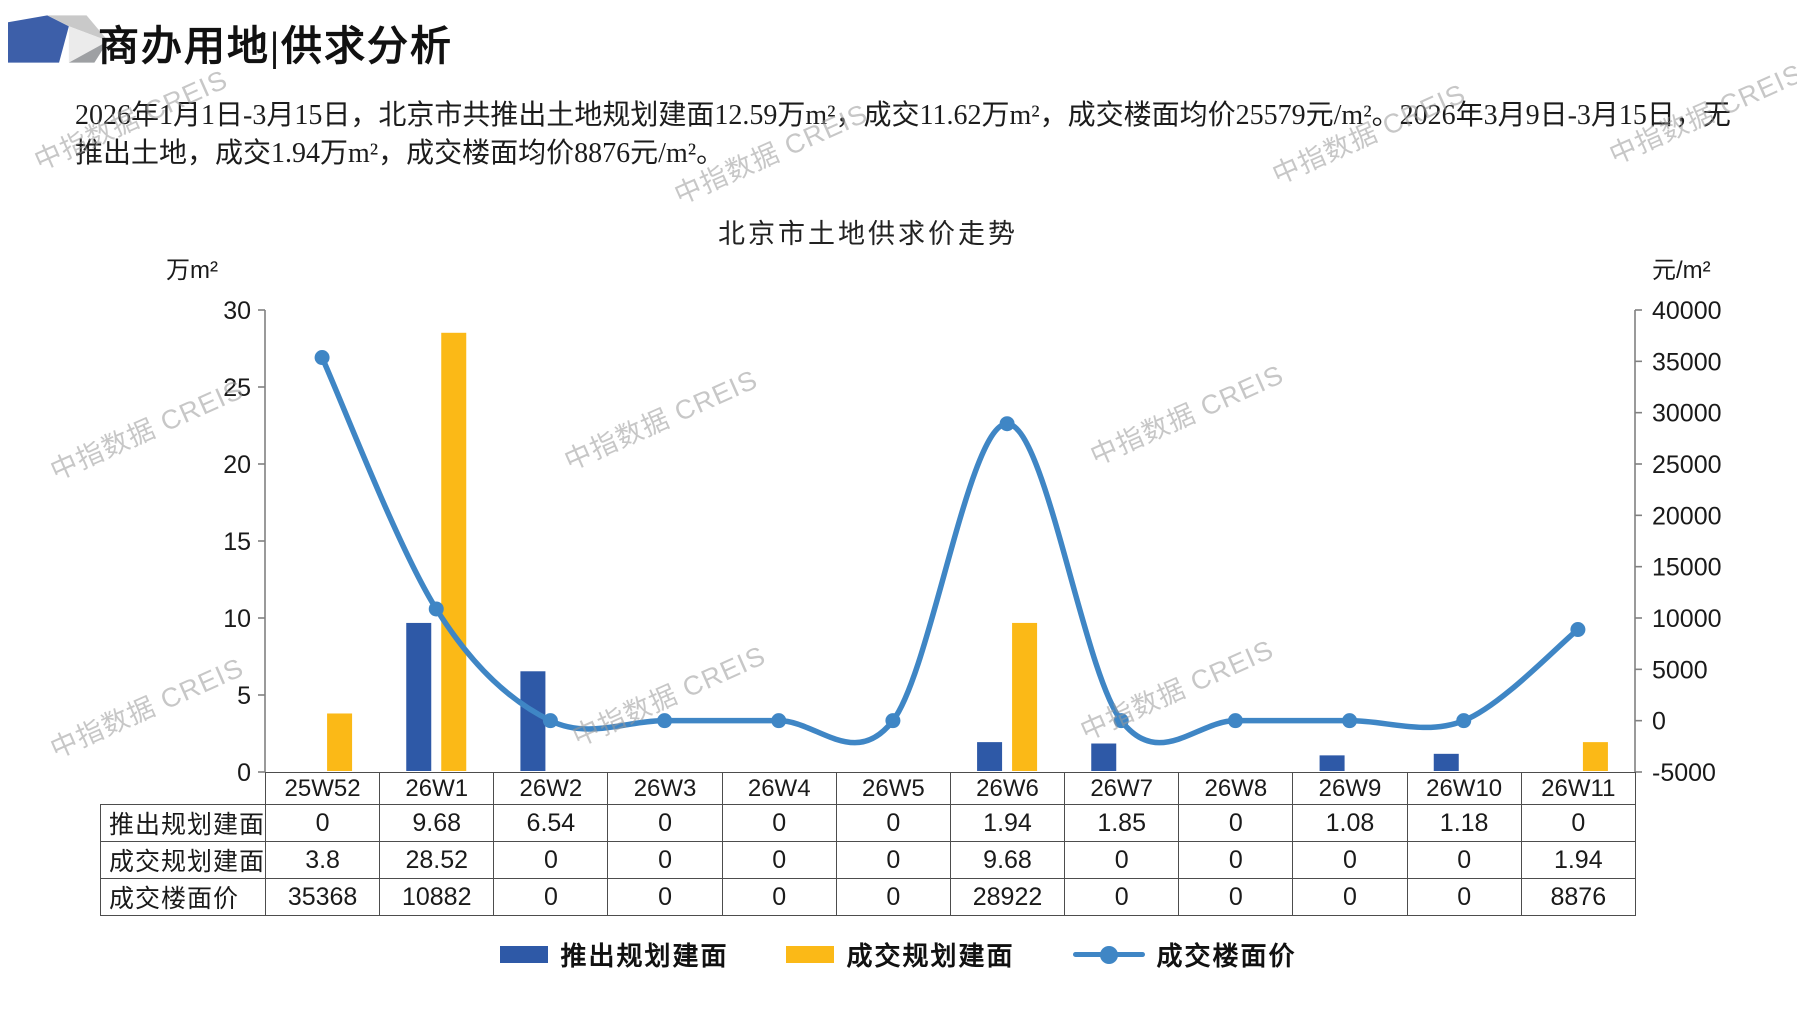 The width and height of the screenshot is (1797, 1010). I want to click on bar-成交规划建面-26W11, so click(1595, 756).